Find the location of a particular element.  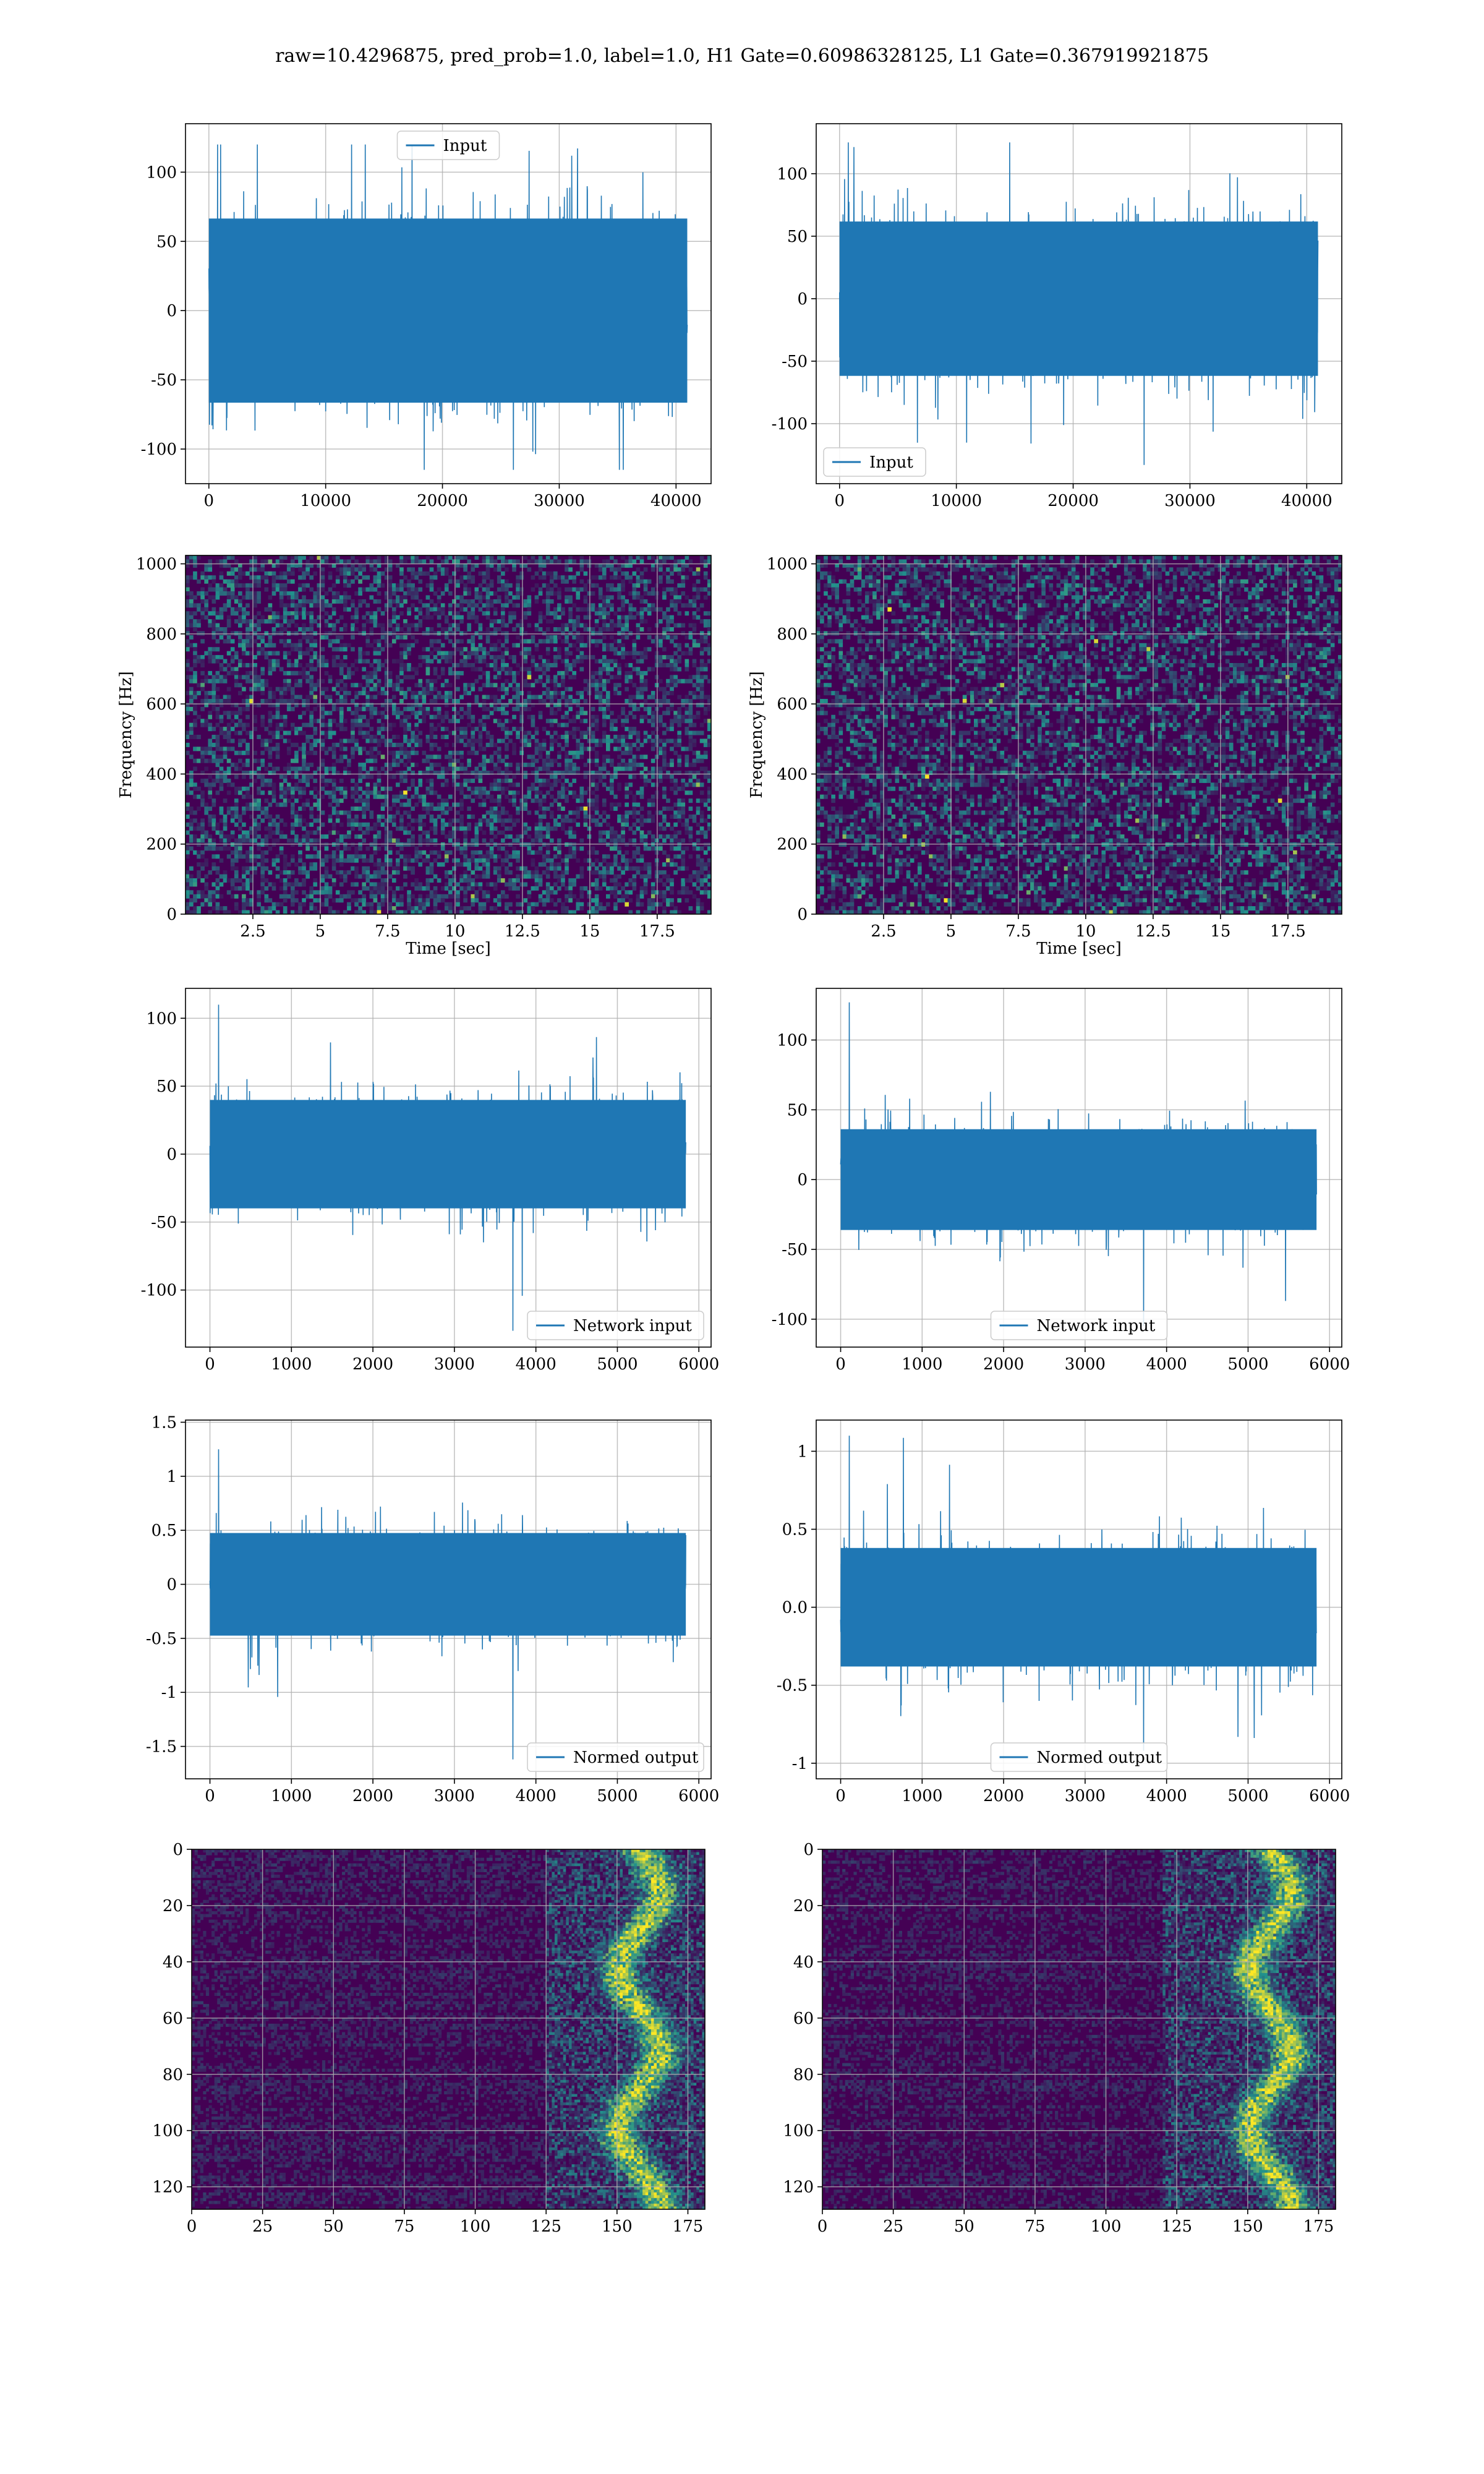

y-tick-label: 50 is located at coordinates (797, 237).